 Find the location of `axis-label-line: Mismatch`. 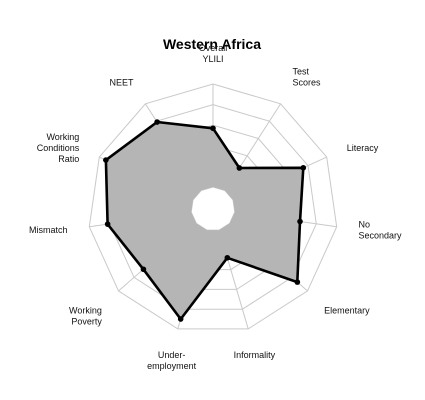

axis-label-line: Mismatch is located at coordinates (48, 230).